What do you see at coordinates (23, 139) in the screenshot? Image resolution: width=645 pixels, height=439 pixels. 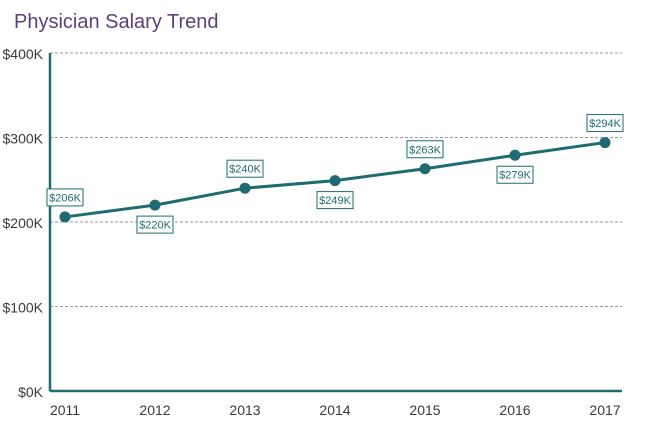 I see `y-tick-label: $300K` at bounding box center [23, 139].